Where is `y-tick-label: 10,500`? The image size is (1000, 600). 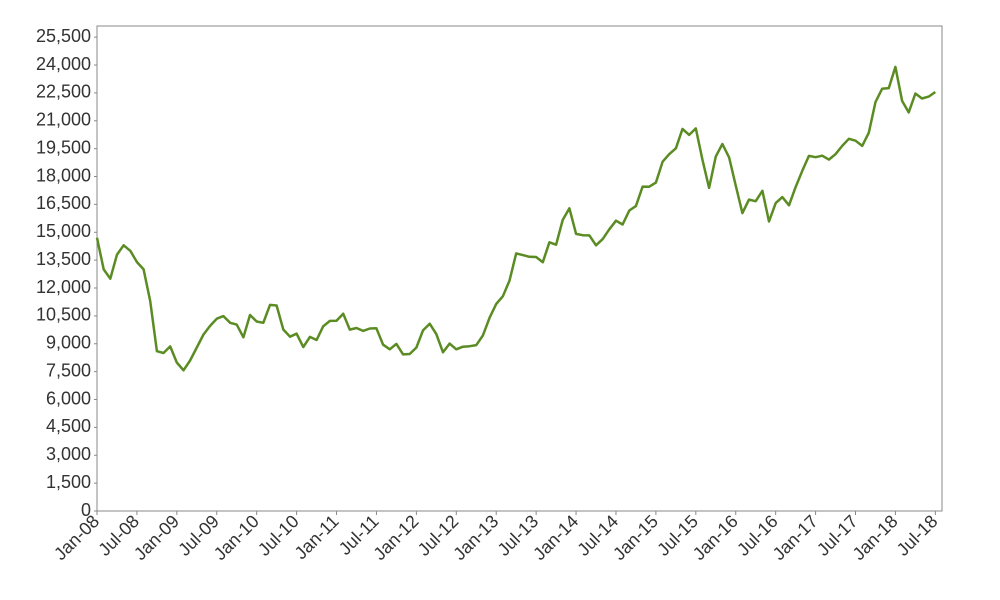 y-tick-label: 10,500 is located at coordinates (63, 315).